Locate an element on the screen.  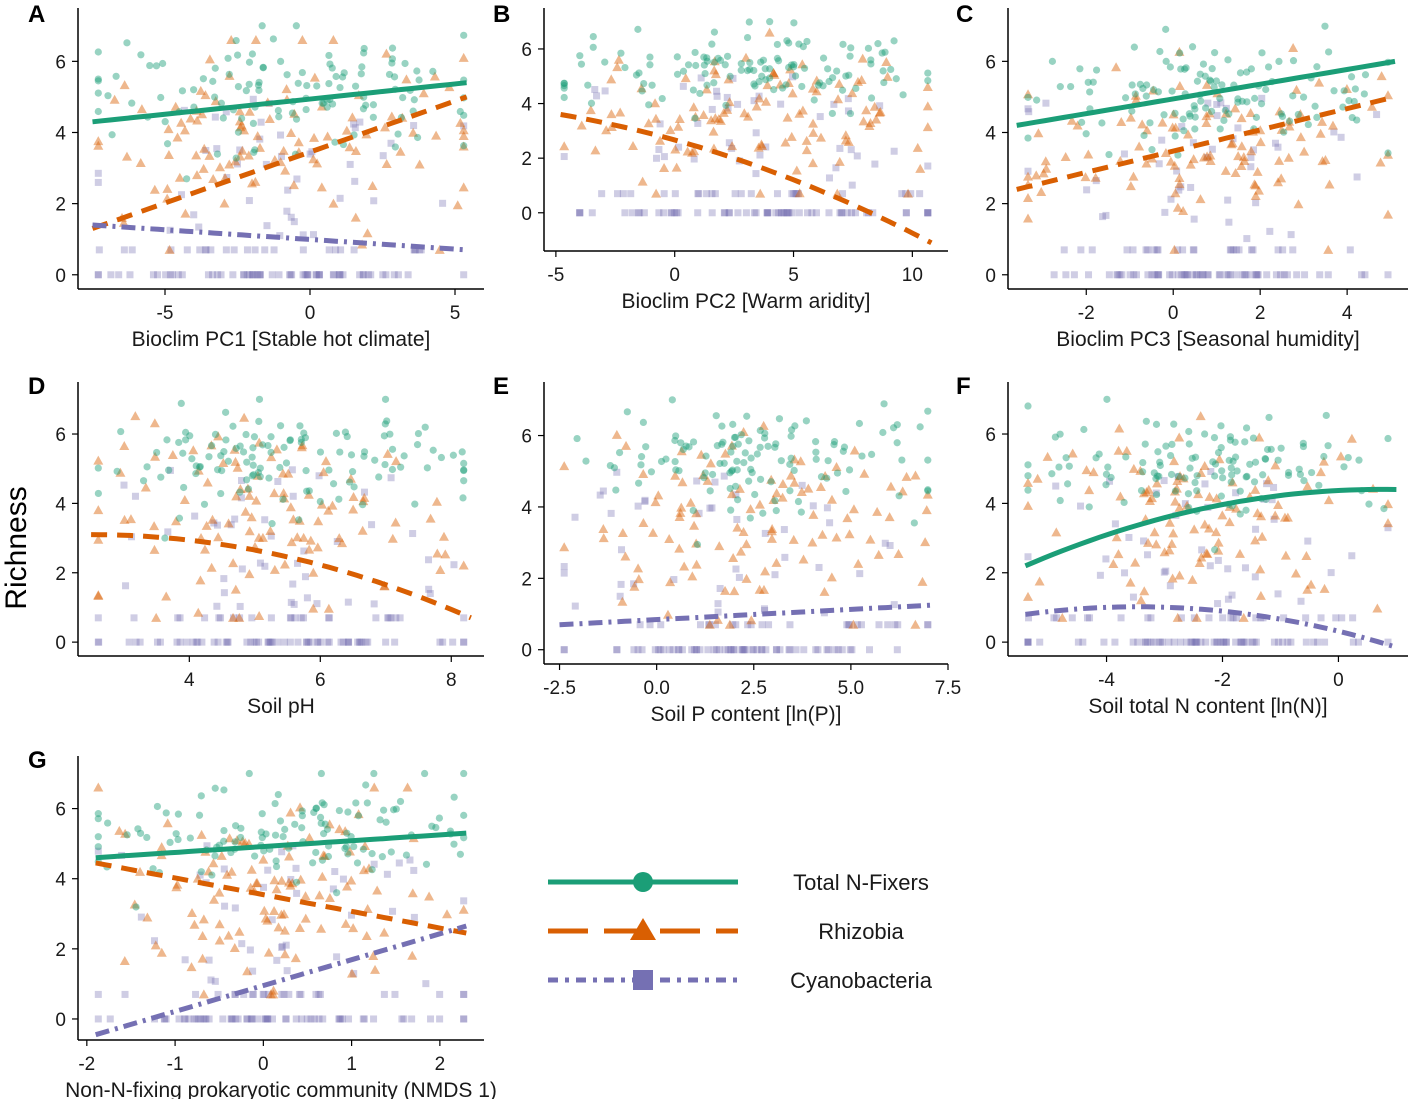
y-tick-label: 0 is located at coordinates (60, 643).